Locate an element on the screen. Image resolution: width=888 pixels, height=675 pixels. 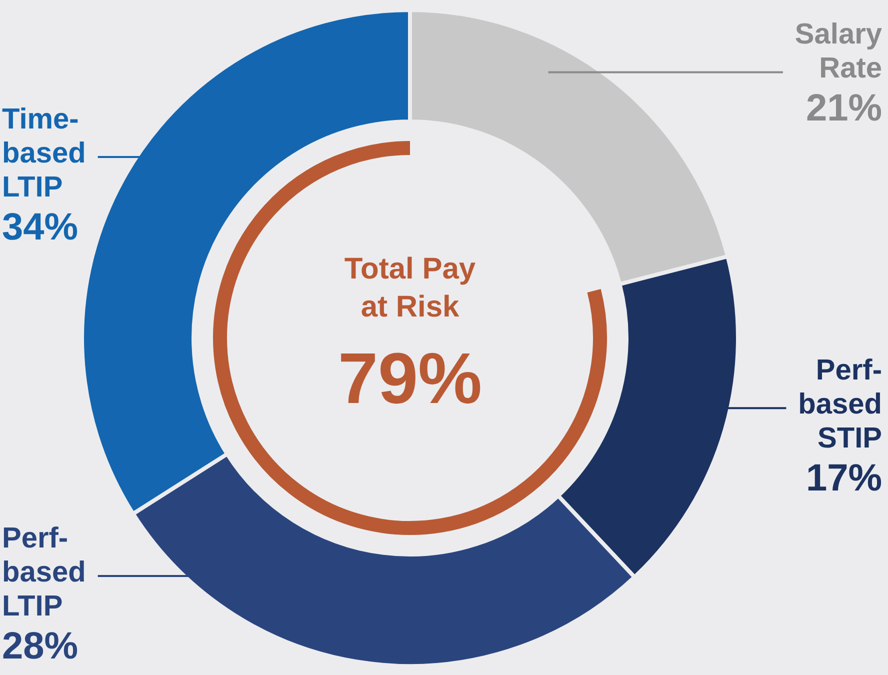
slice-label: Perf-based STIP is located at coordinates (840, 404).